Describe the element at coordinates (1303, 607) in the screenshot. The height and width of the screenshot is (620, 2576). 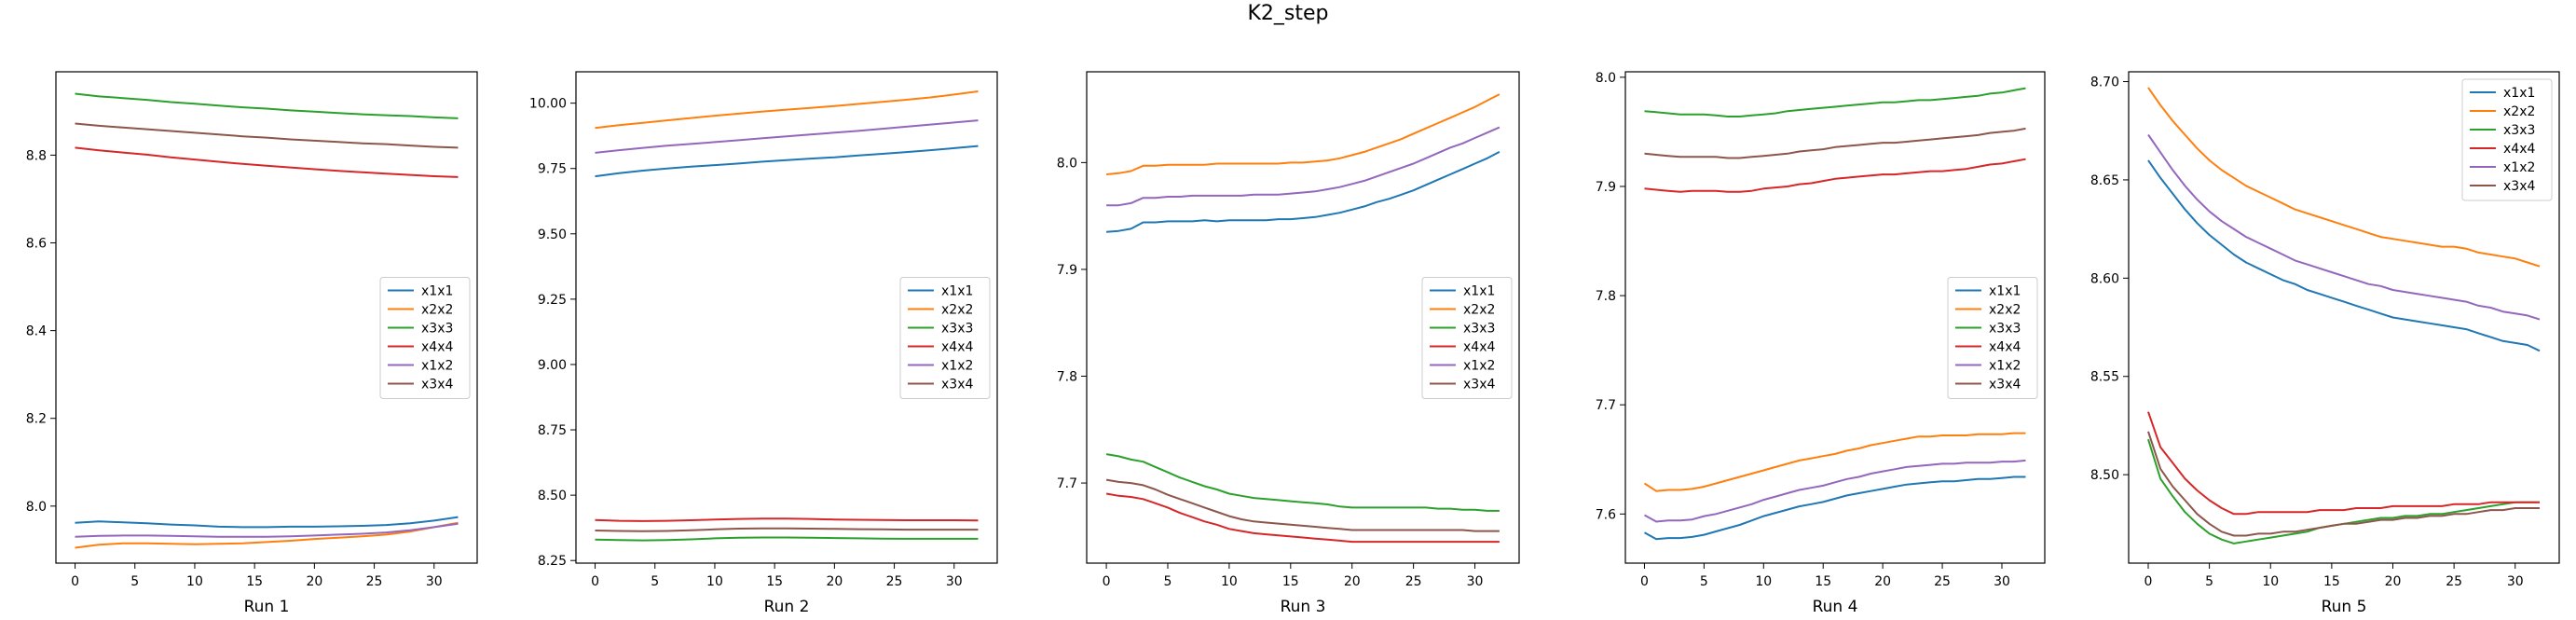
I see `x-axis-label: Run 3` at that location.